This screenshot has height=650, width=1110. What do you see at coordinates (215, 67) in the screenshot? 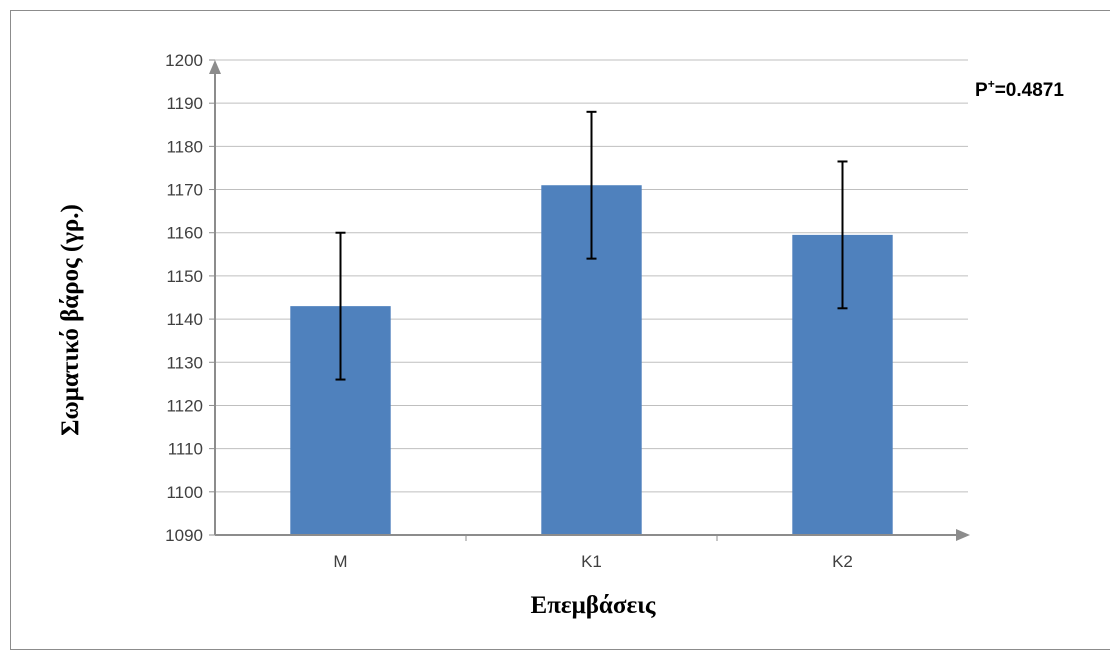
I see `y-axis-arrow` at bounding box center [215, 67].